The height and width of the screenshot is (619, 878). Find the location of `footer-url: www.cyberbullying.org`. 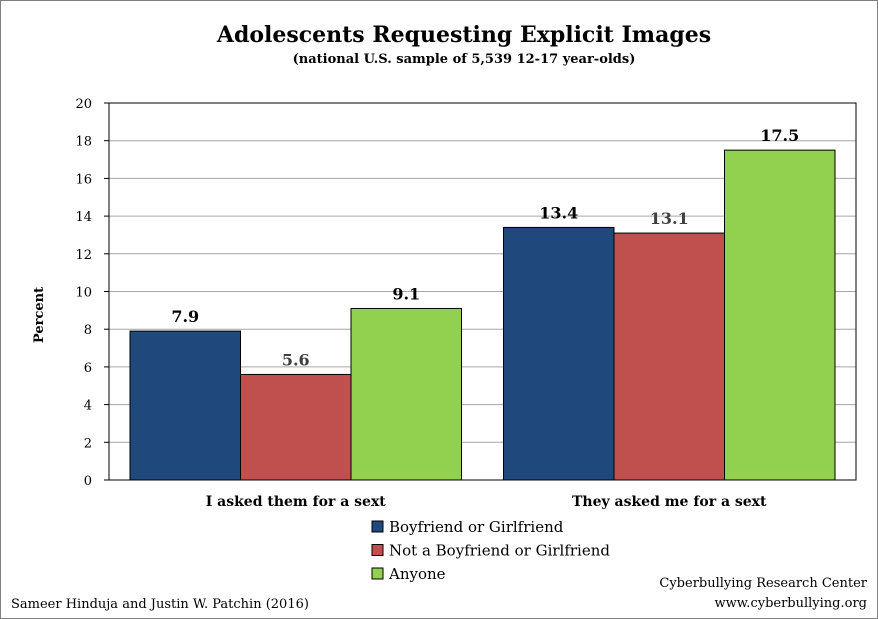

footer-url: www.cyberbullying.org is located at coordinates (790, 603).